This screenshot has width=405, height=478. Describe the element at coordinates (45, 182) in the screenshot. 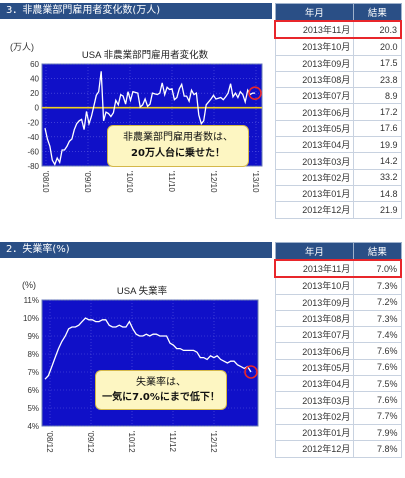

I see `nonfarm-xtick: '08/10` at that location.